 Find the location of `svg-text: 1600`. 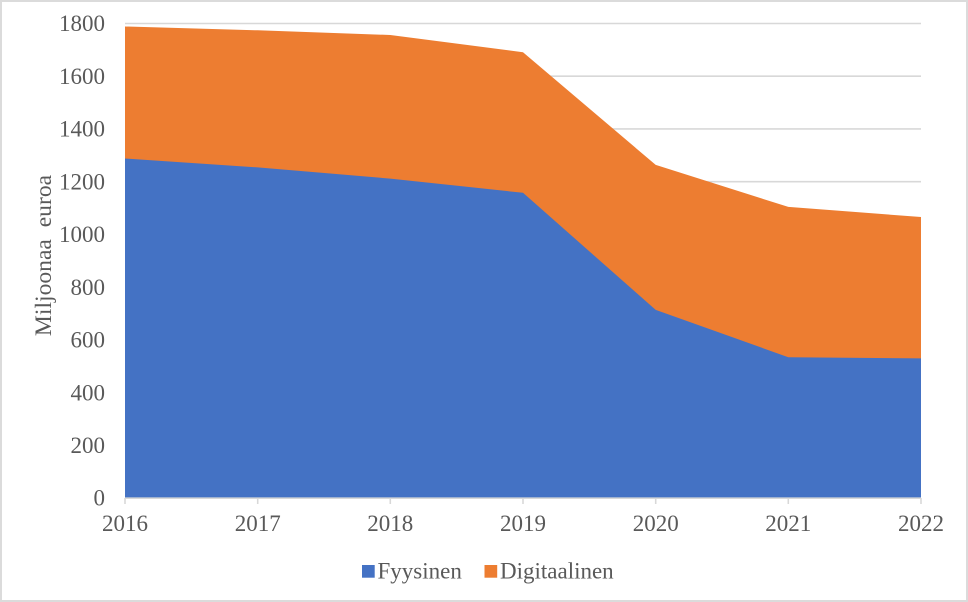

svg-text: 1600 is located at coordinates (82, 76).